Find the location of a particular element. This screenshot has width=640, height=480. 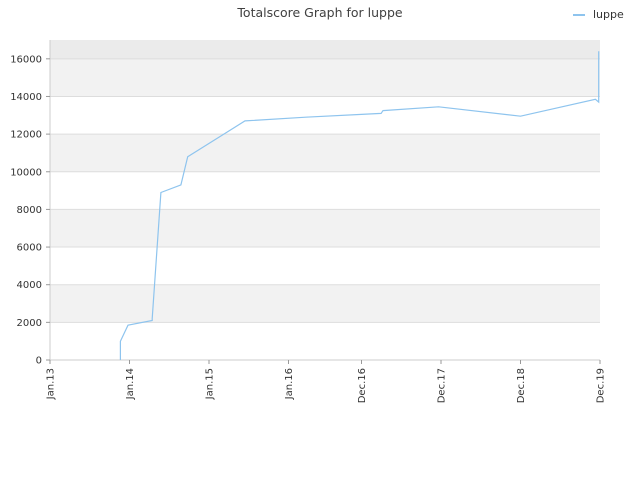

x-tick-label: Dec.17 is located at coordinates (441, 385).